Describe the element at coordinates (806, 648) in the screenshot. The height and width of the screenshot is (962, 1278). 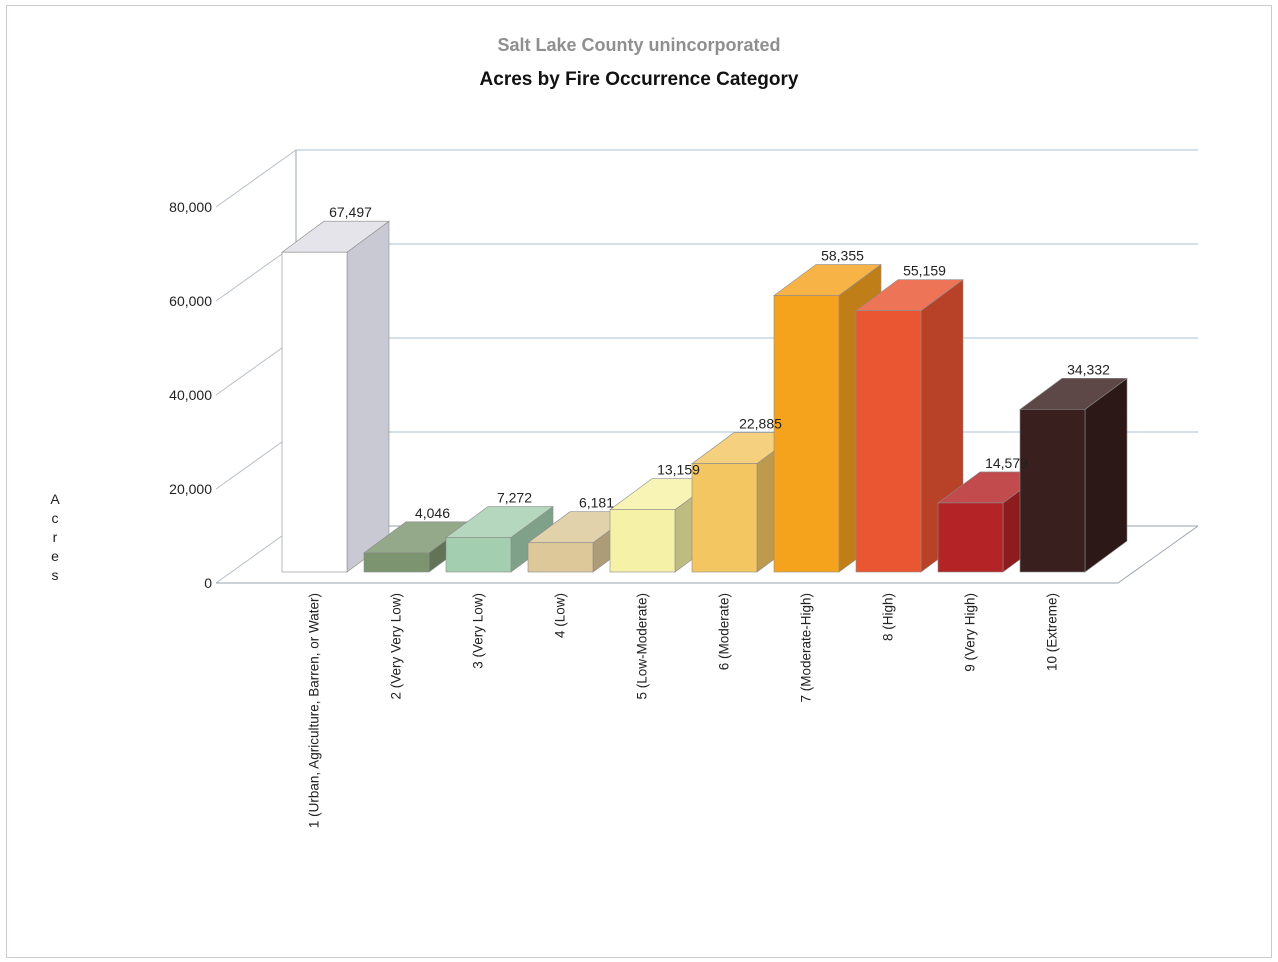
I see `x-tick-label: 7 (Moderate-High)` at that location.